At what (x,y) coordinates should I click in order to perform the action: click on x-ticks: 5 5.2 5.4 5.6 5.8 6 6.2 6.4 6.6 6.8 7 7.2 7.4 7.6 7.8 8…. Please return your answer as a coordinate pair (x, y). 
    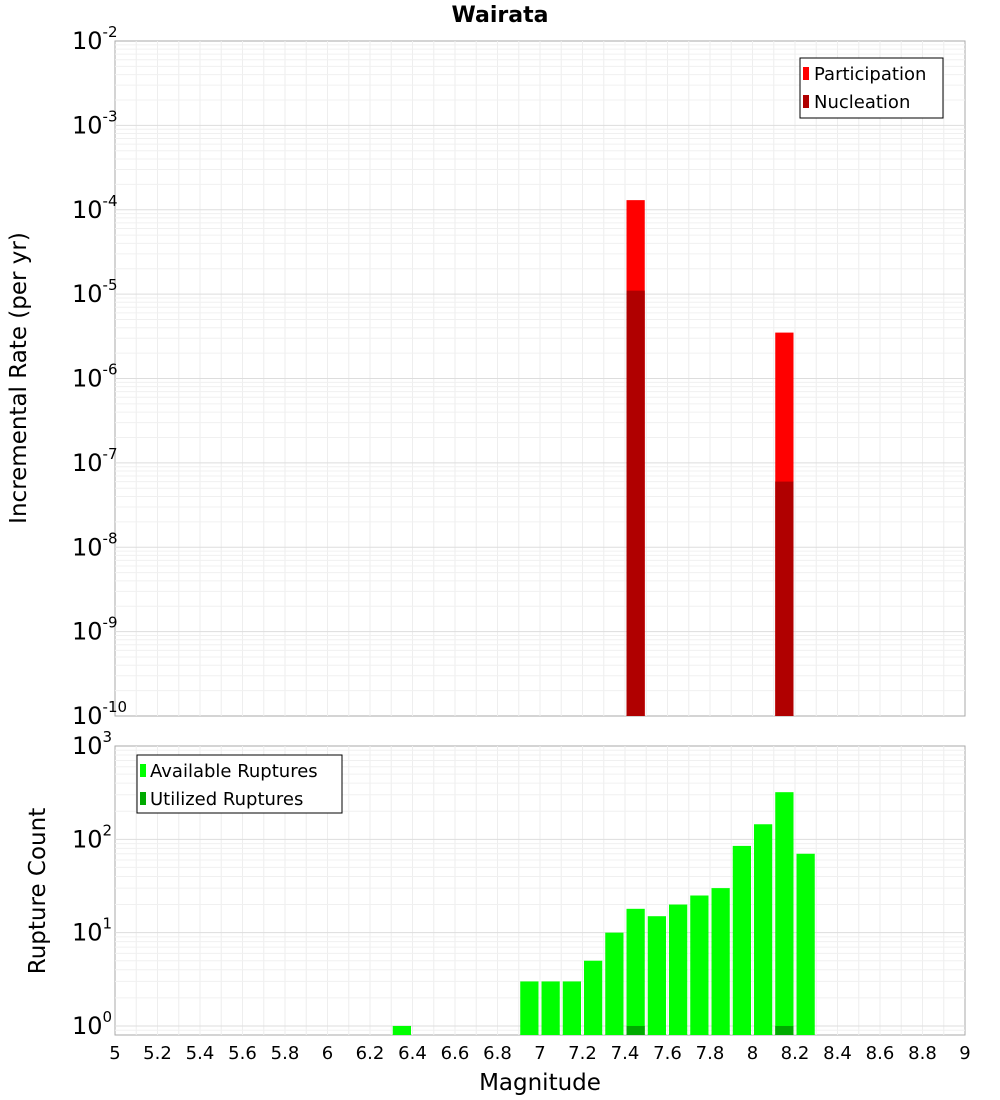
    Looking at the image, I should click on (539, 1053).